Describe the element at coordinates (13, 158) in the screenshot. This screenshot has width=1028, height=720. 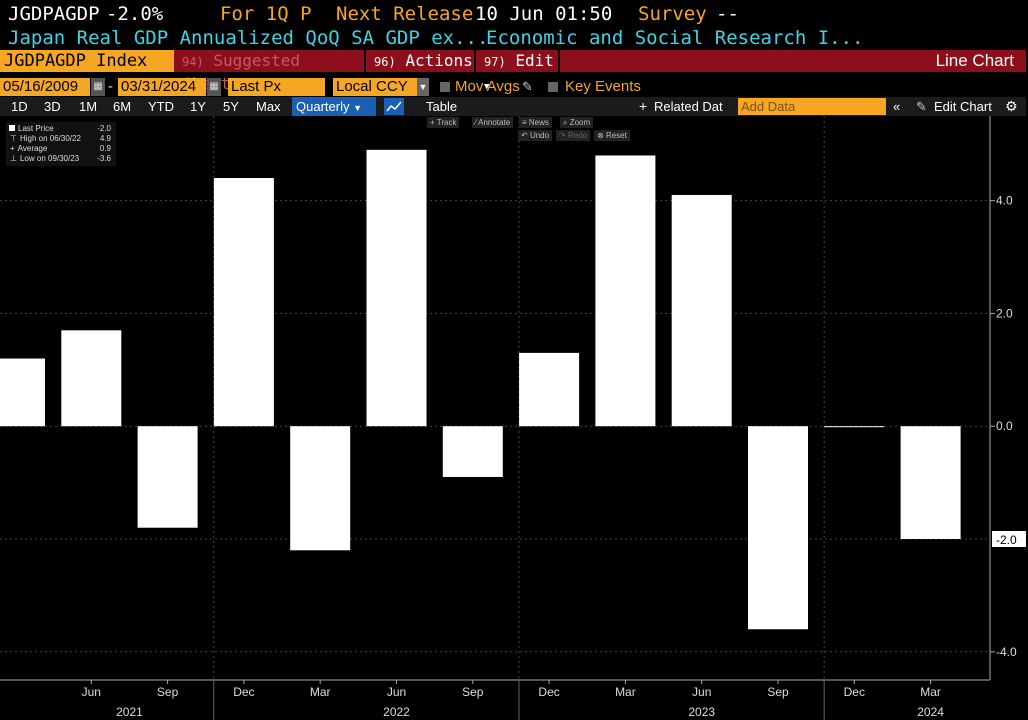
I see `low-marker-icon: ⊥` at that location.